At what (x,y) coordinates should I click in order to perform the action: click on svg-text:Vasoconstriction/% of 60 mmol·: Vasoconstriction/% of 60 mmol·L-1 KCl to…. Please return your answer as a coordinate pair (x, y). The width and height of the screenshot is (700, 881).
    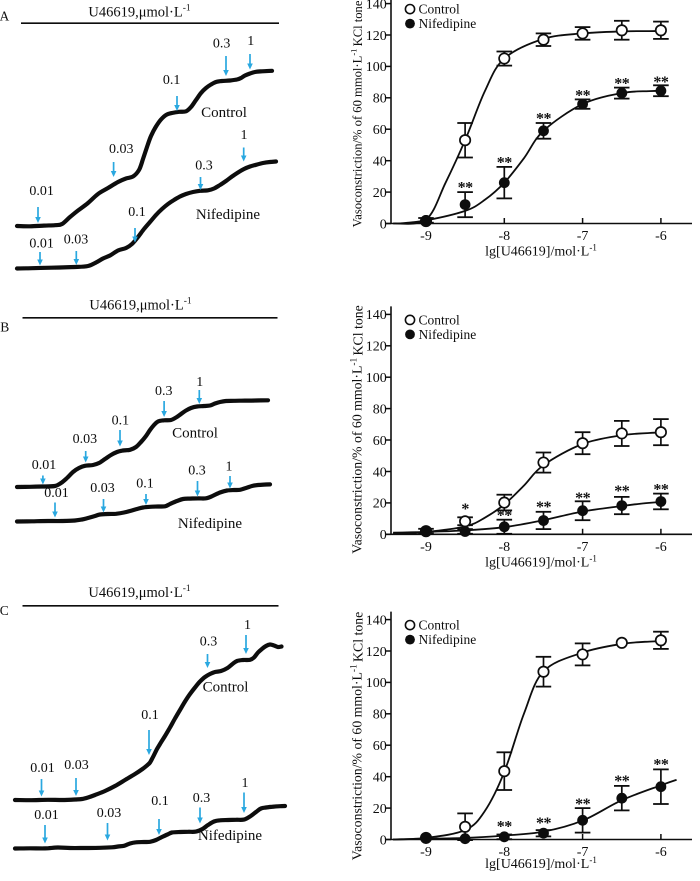
    Looking at the image, I should click on (358, 429).